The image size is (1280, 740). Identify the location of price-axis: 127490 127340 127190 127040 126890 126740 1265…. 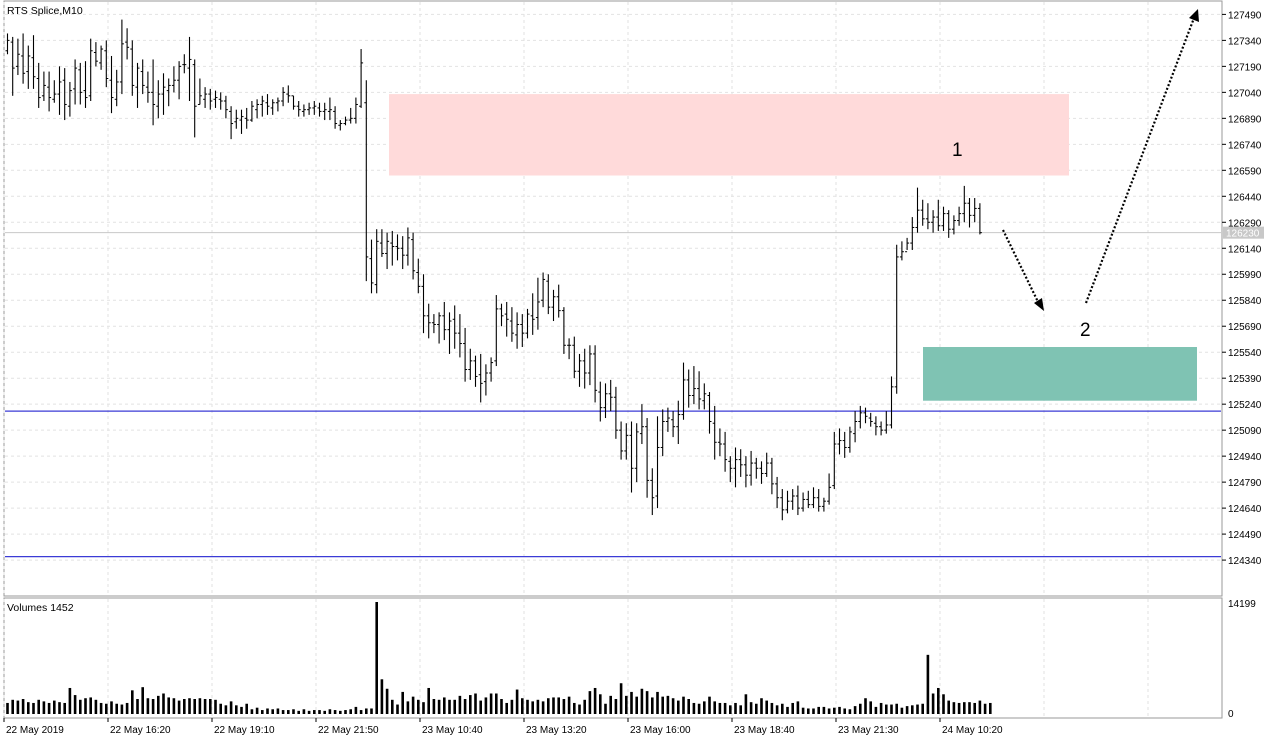
(1243, 288).